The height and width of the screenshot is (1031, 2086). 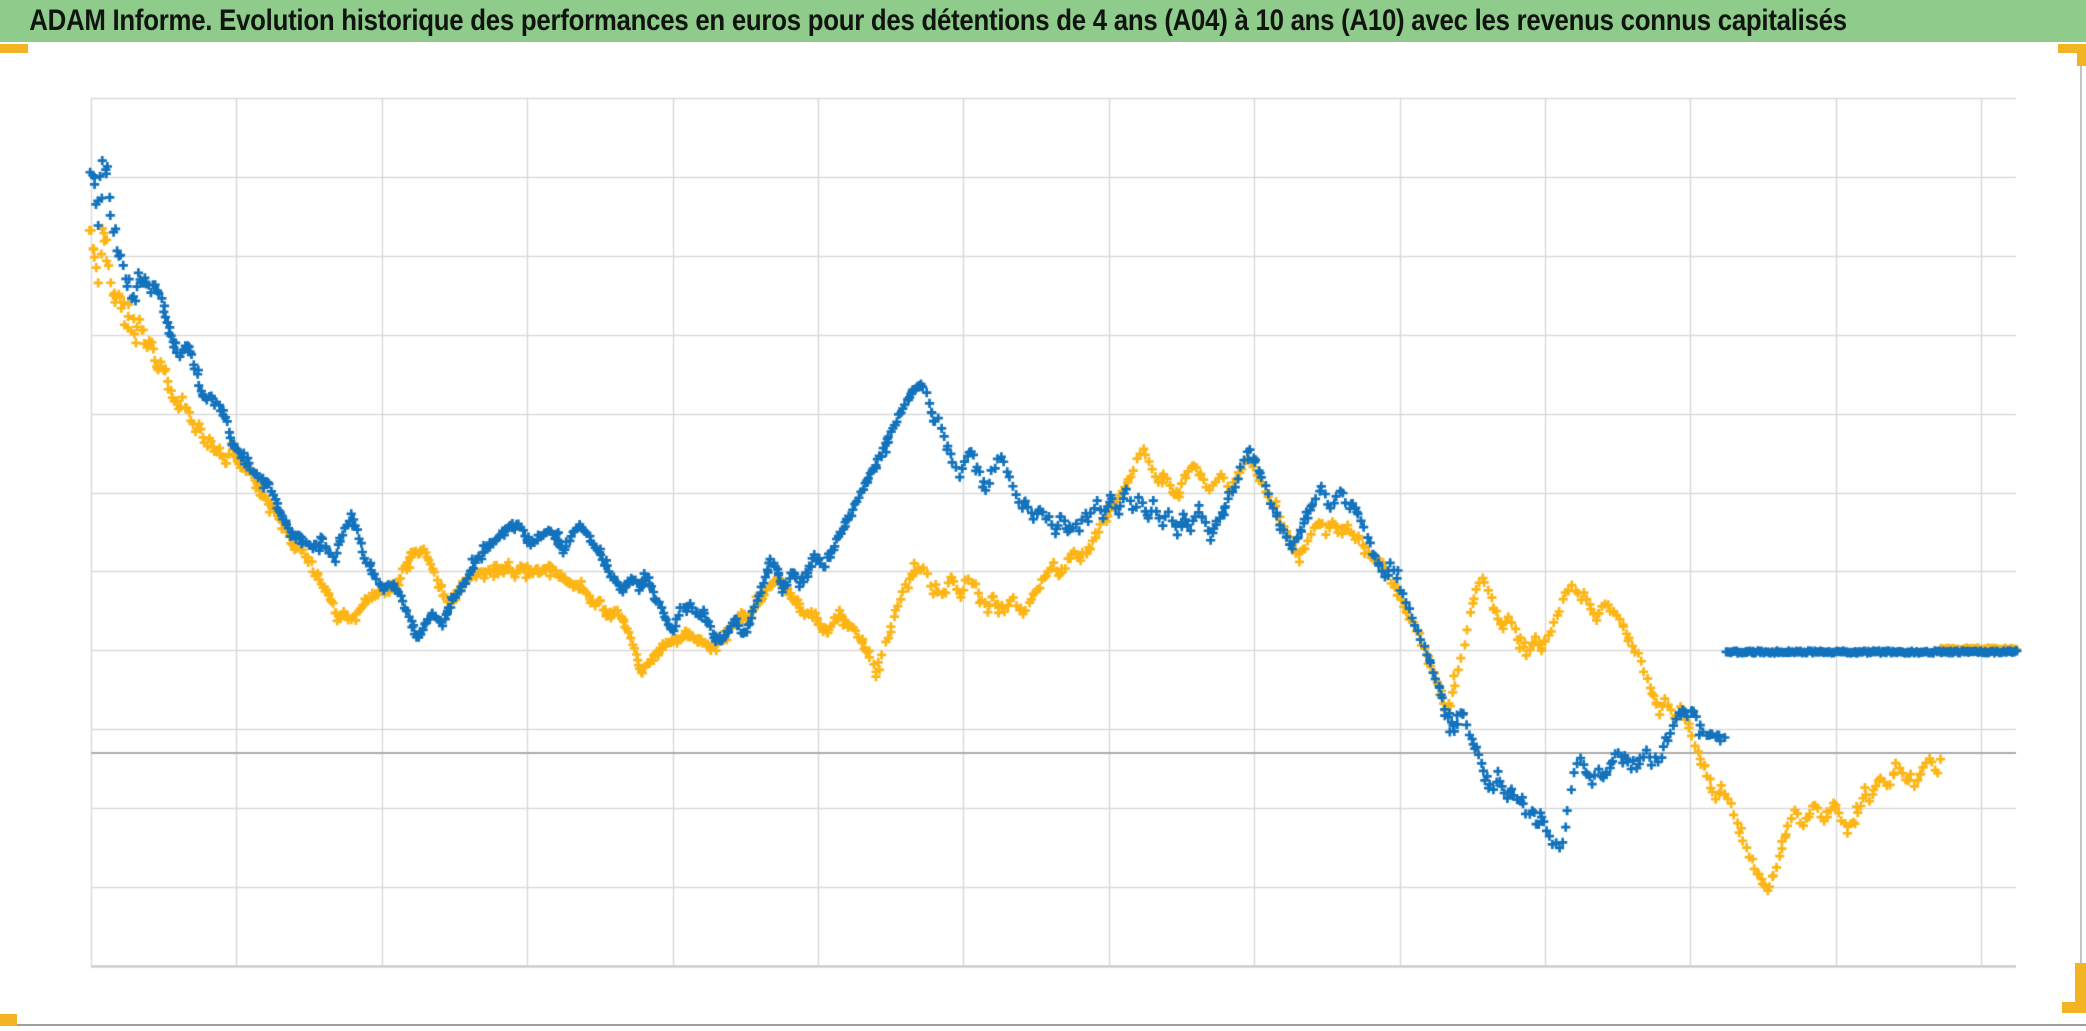 What do you see at coordinates (1043, 1025) in the screenshot?
I see `slide-border-bottom` at bounding box center [1043, 1025].